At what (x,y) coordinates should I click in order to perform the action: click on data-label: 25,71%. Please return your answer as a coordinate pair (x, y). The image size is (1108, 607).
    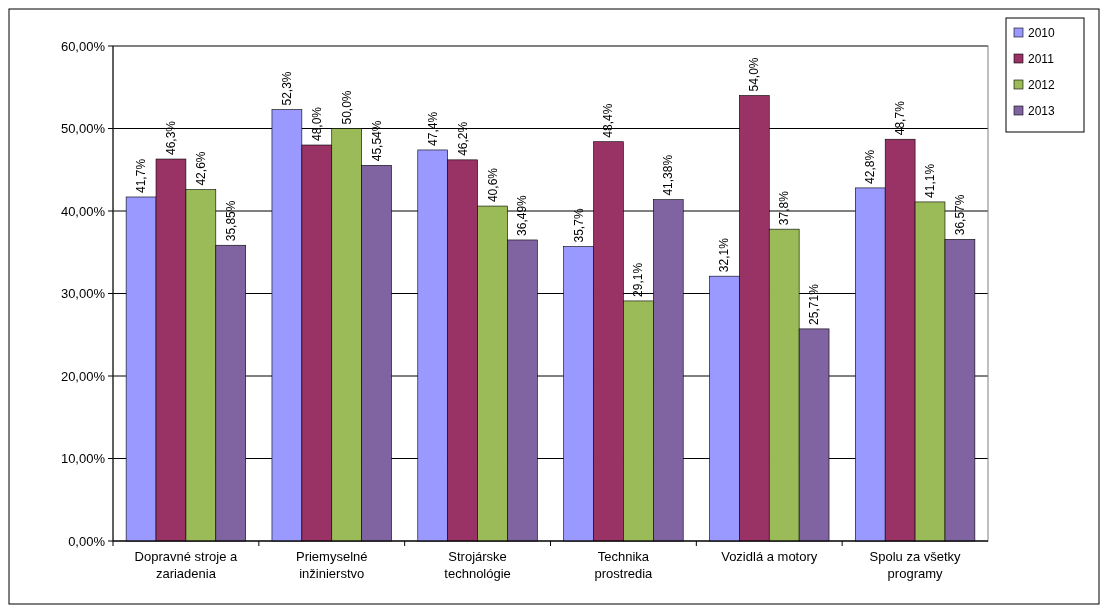
    Looking at the image, I should click on (814, 304).